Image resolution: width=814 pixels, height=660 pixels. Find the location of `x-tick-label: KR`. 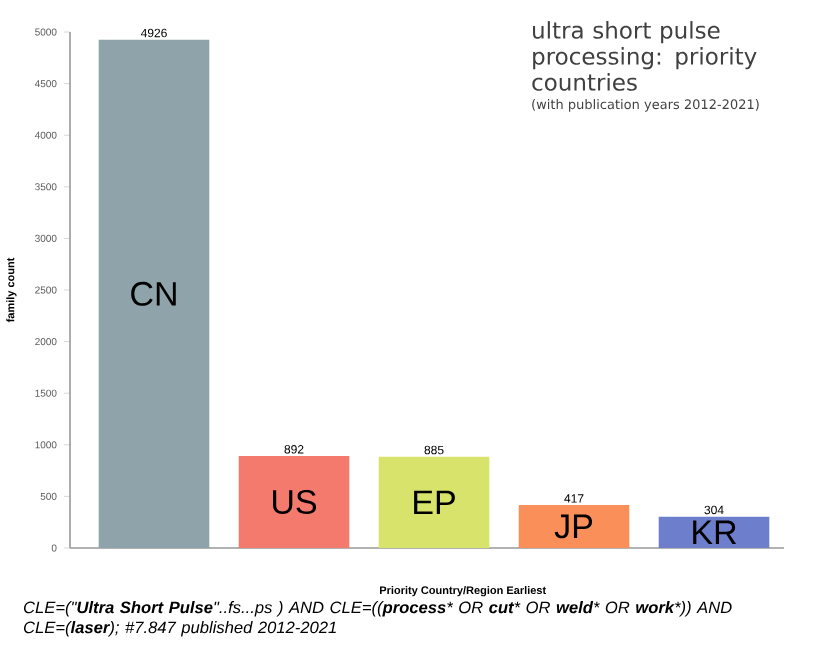

x-tick-label: KR is located at coordinates (715, 532).